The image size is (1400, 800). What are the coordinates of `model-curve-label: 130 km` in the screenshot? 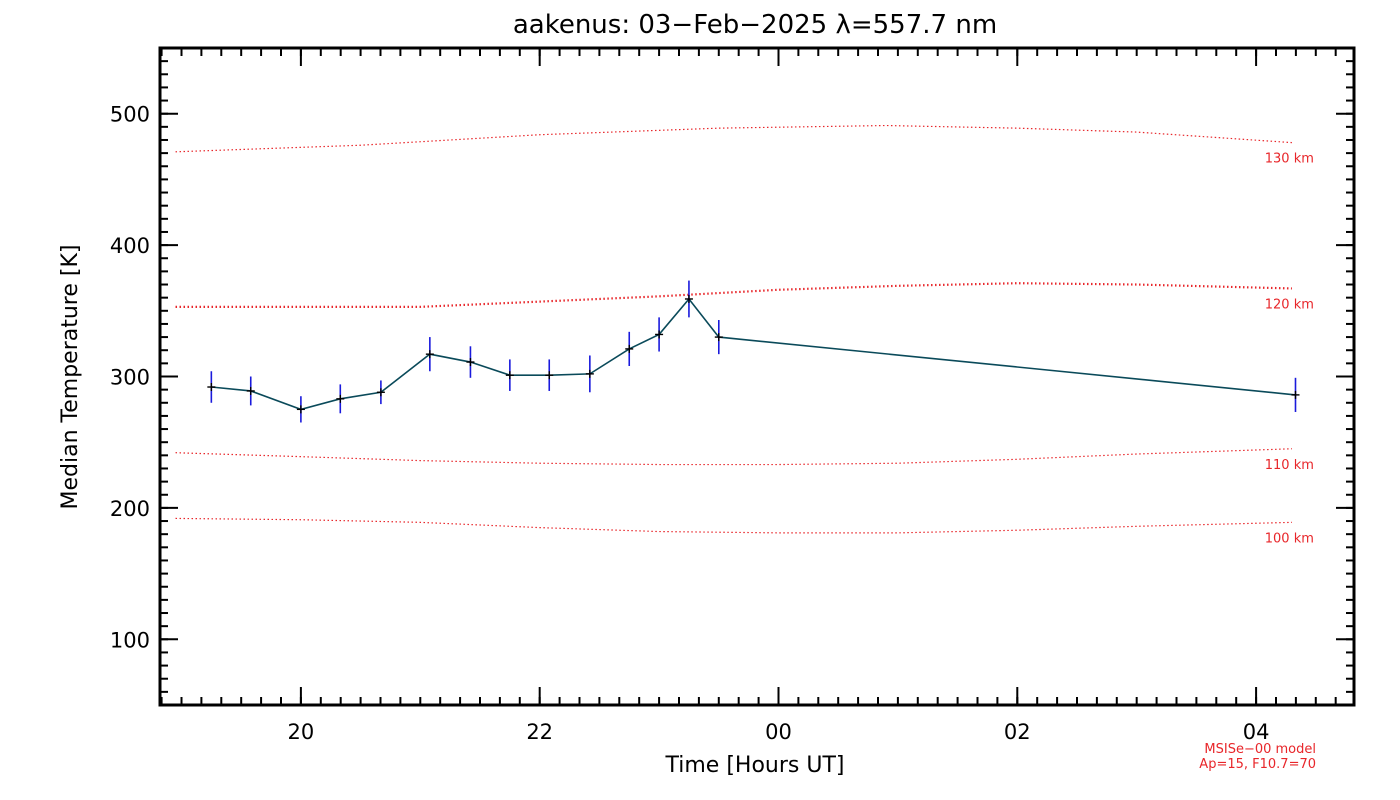 It's located at (1289, 159).